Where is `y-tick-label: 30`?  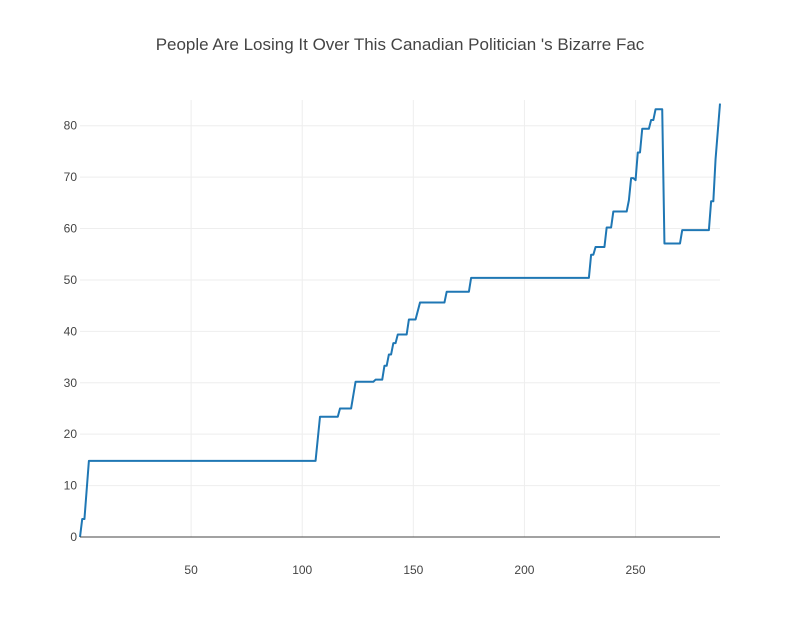
y-tick-label: 30 is located at coordinates (71, 383).